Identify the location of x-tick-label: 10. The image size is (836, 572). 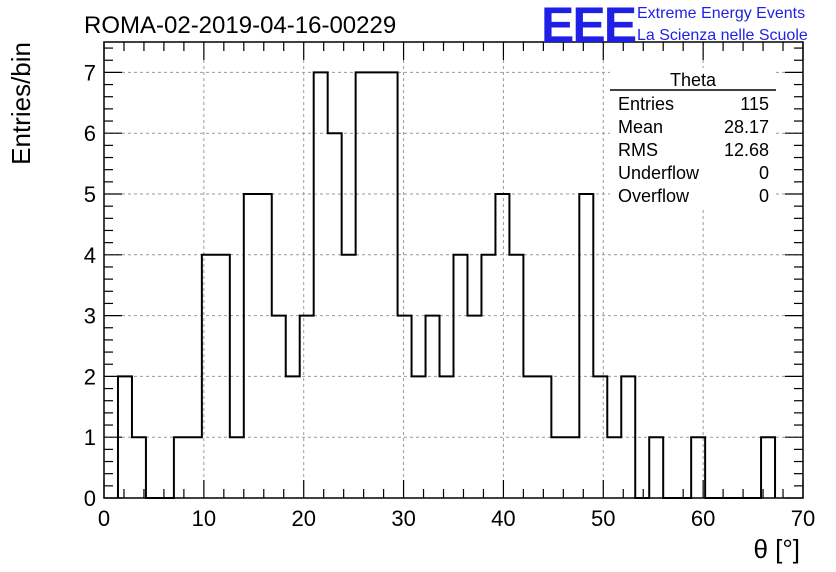
(204, 518).